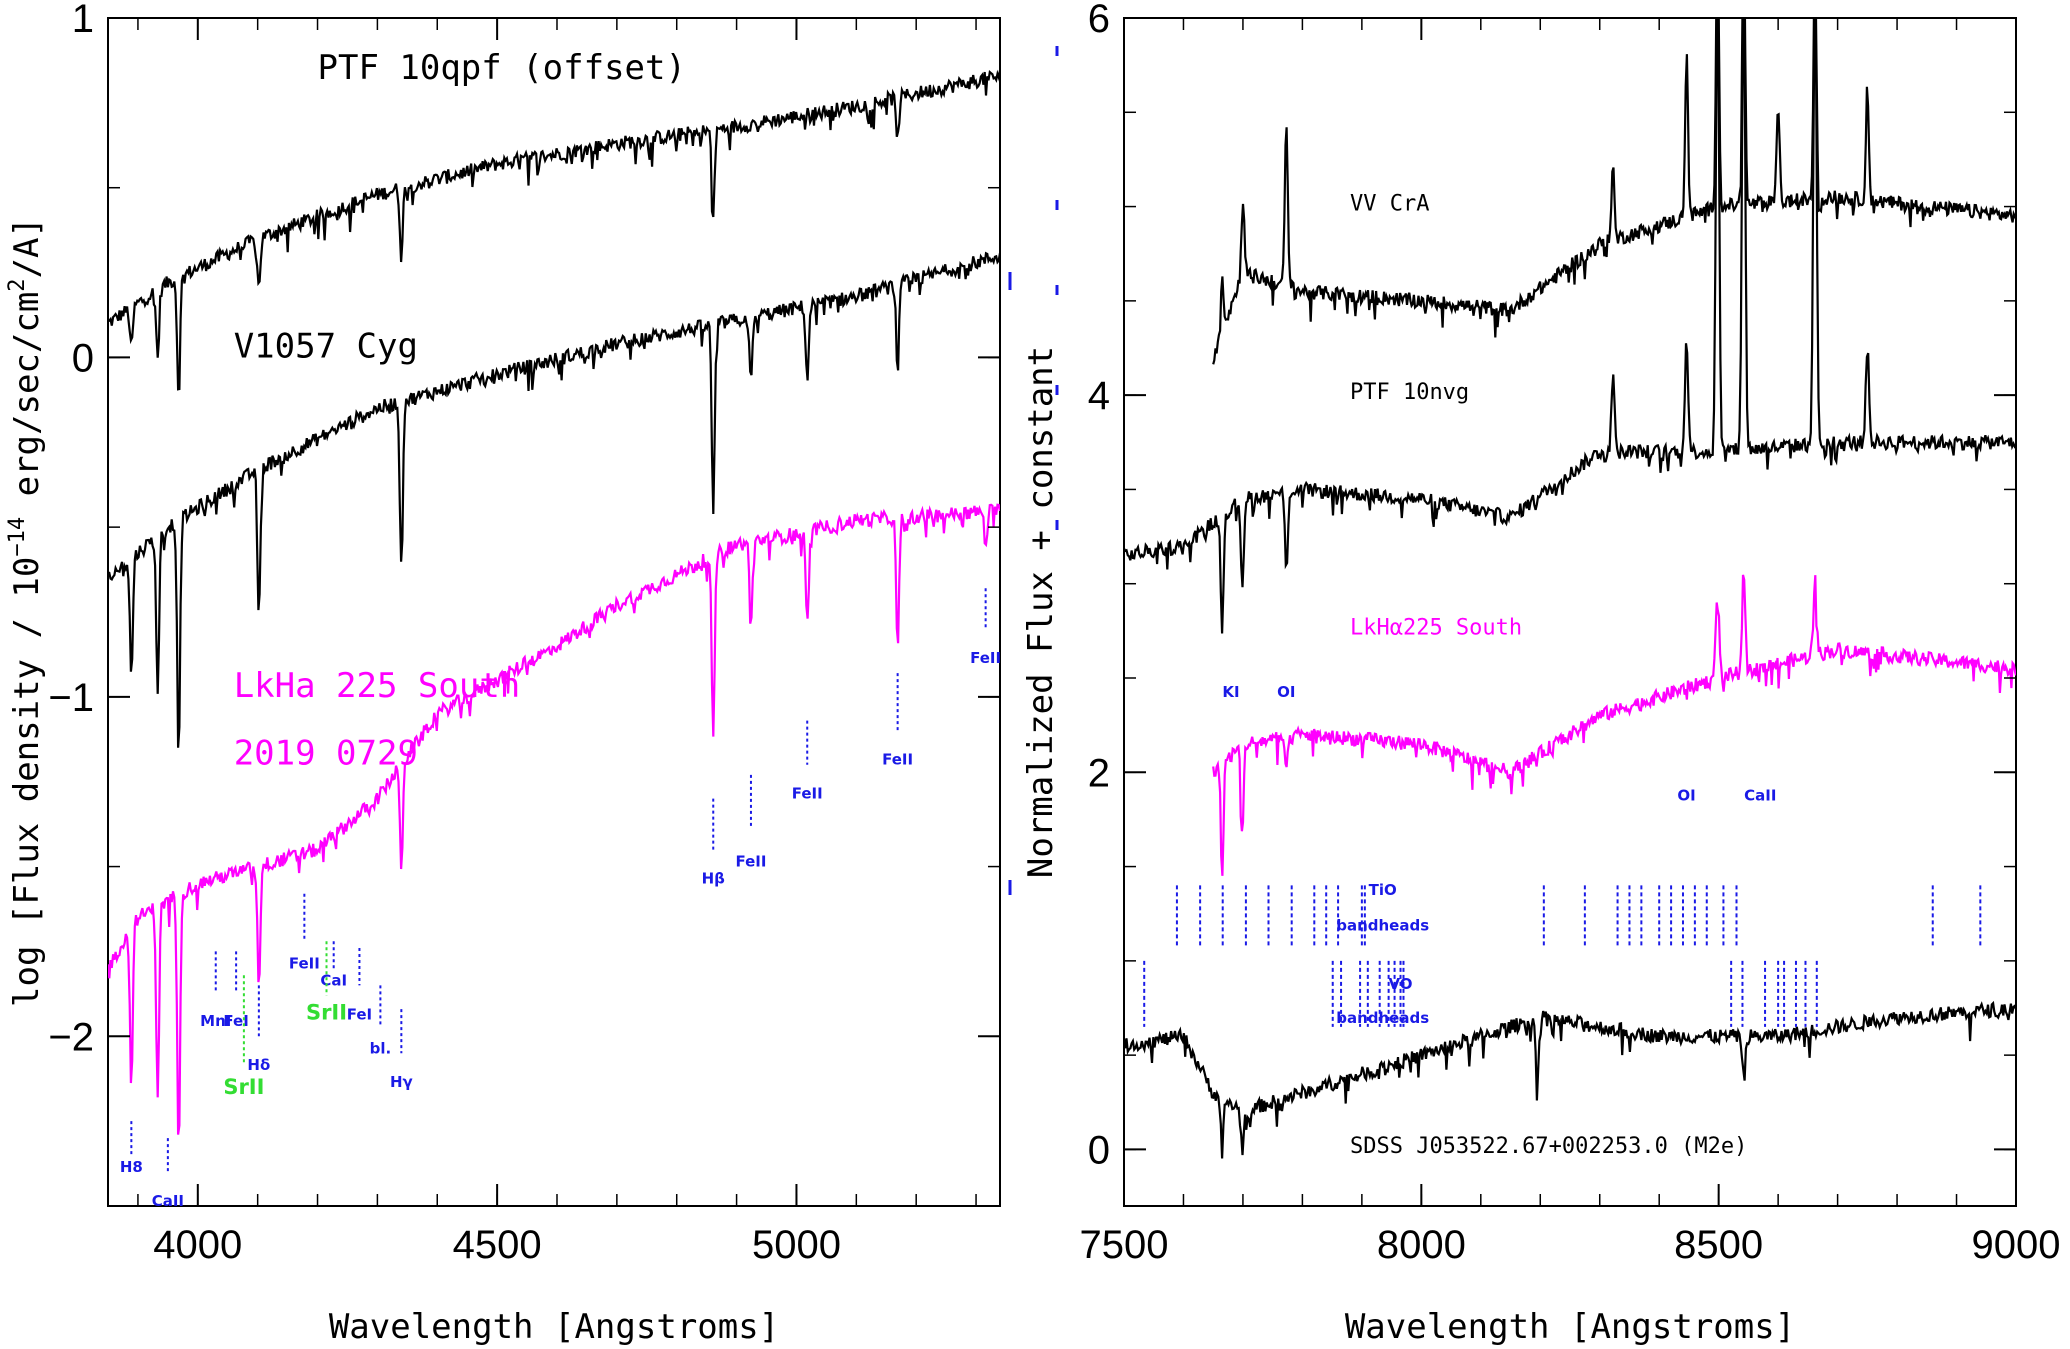  I want to click on left-line-id-13: H8, so click(131, 1167).